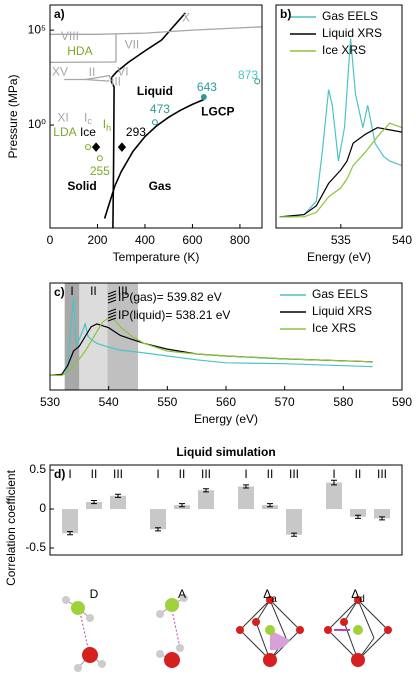 This screenshot has height=676, width=416. I want to click on annotation: Ih, so click(107, 125).